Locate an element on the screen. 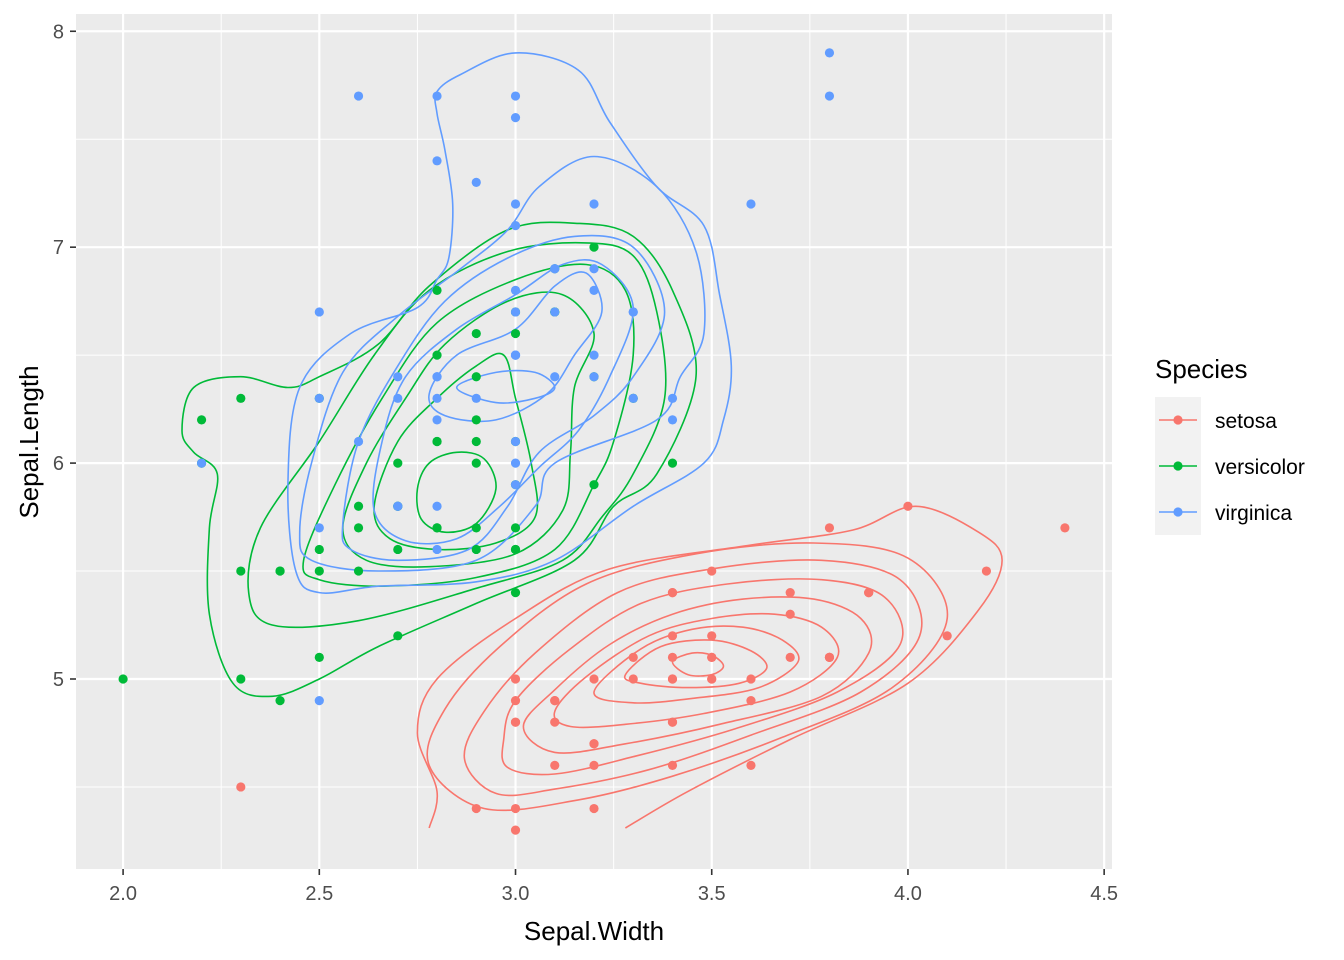 The image size is (1344, 960). x-tick-label: 2.0 is located at coordinates (123, 894).